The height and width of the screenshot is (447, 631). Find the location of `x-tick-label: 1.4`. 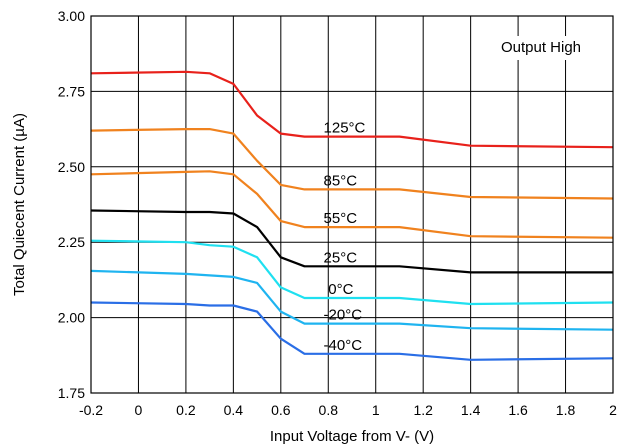

x-tick-label: 1.4 is located at coordinates (471, 410).